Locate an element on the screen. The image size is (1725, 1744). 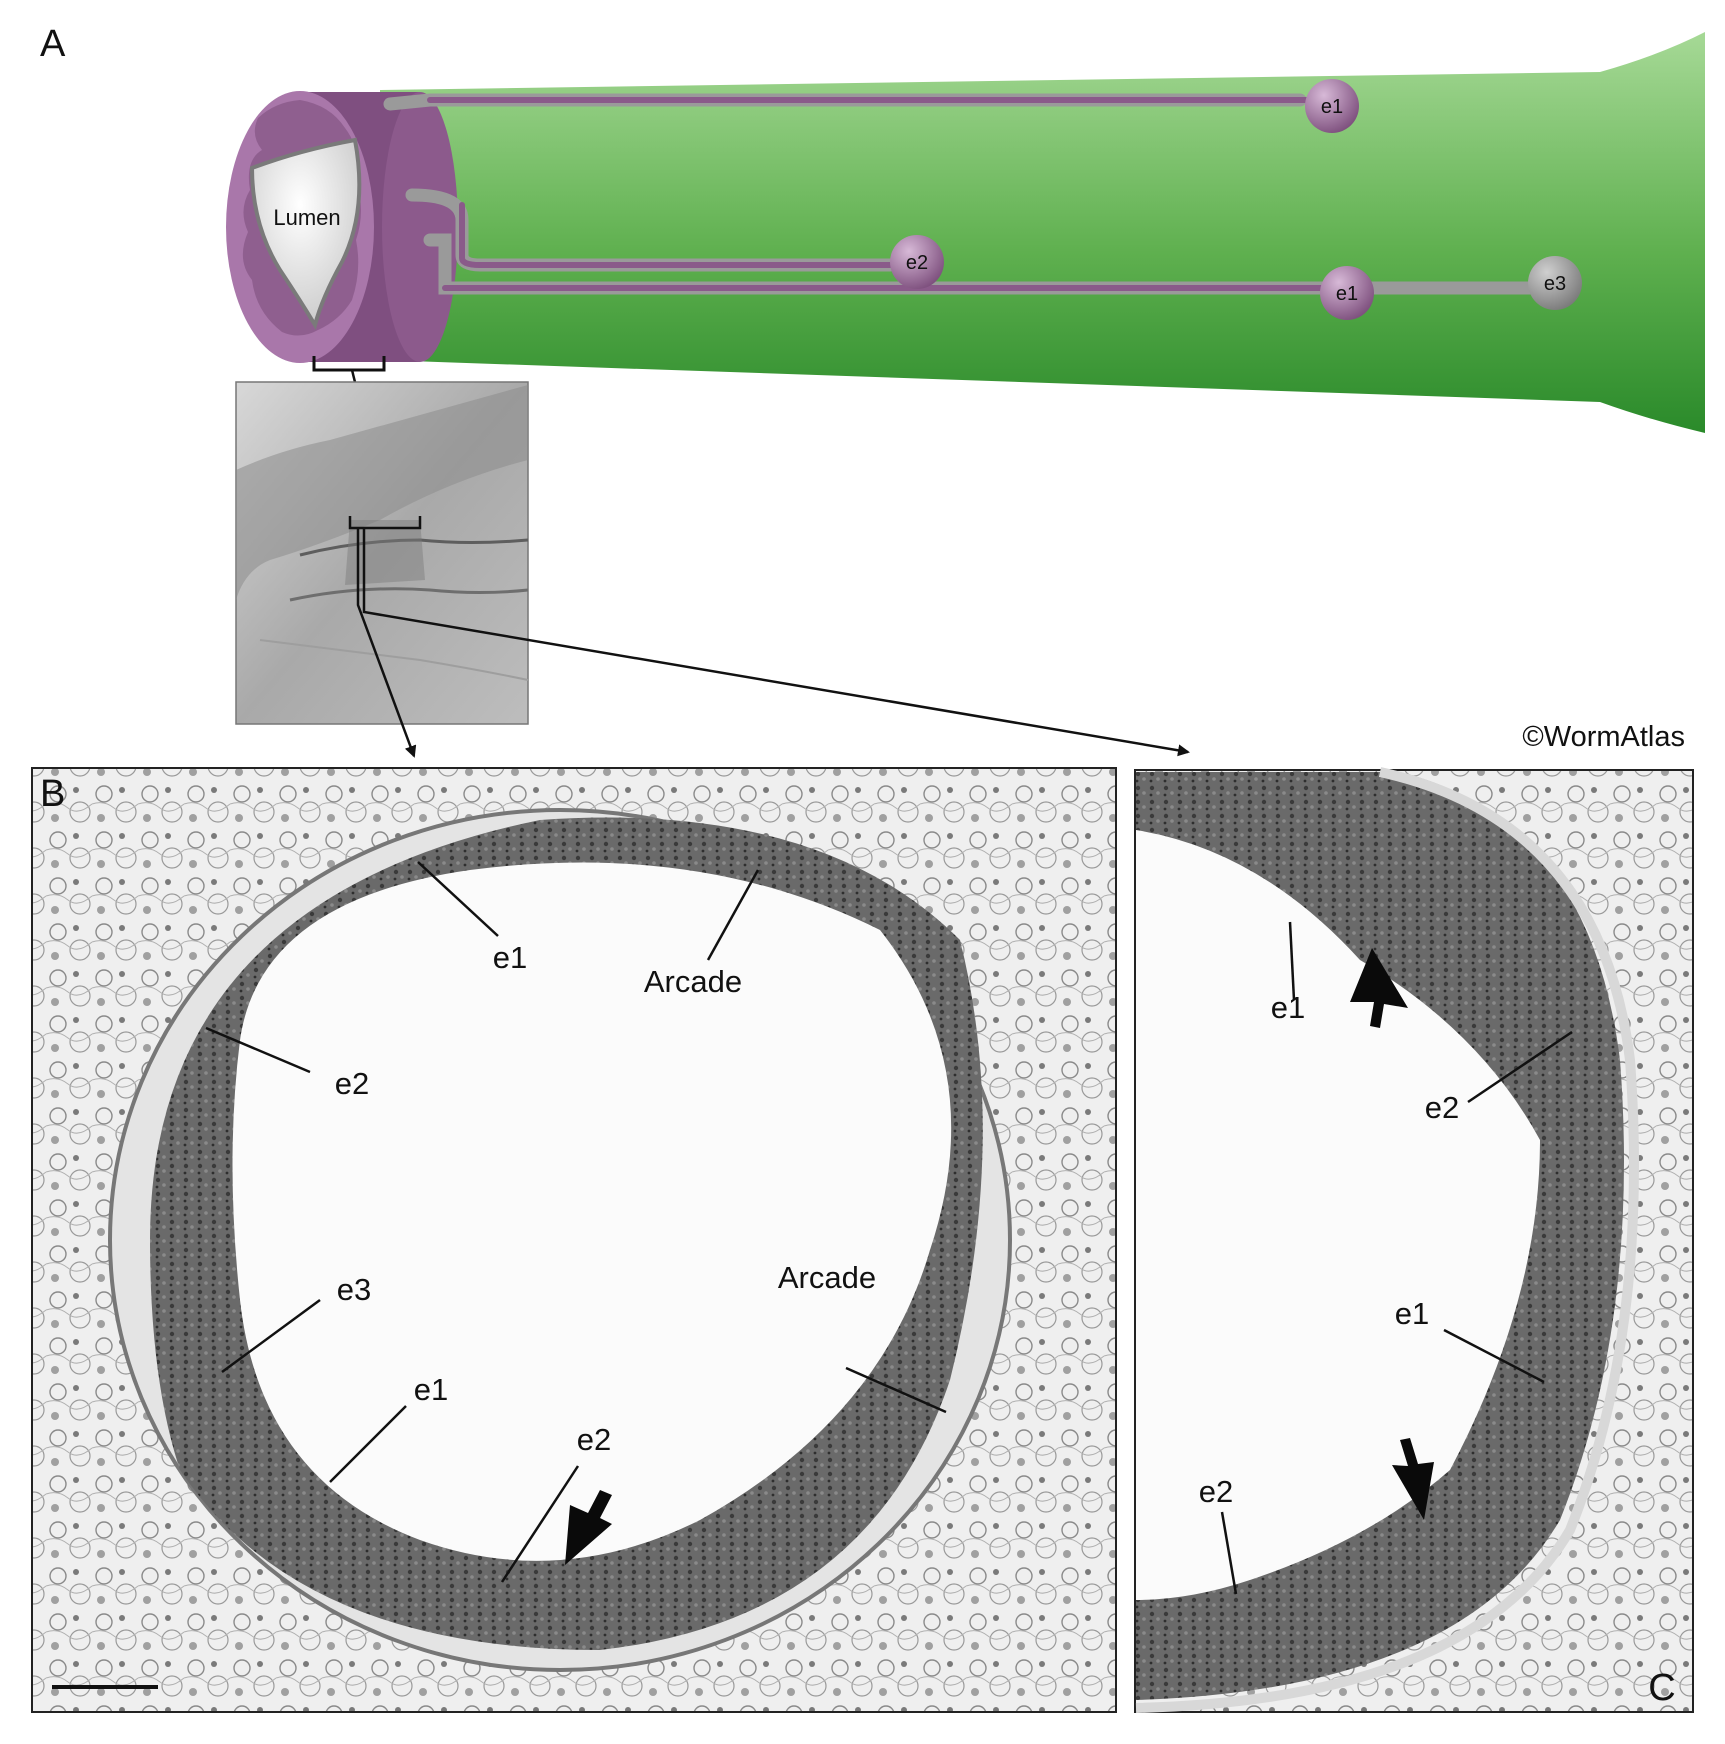
node-e1-mid: e1 is located at coordinates (1347, 293).